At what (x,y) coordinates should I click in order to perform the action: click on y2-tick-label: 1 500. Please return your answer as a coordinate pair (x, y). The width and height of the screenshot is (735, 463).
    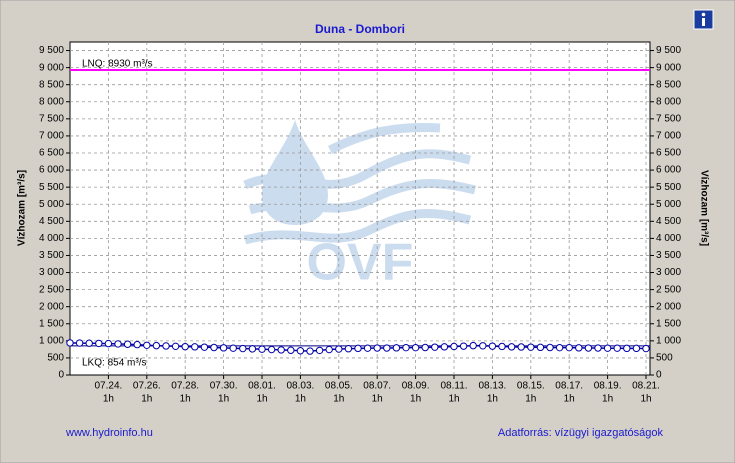
    Looking at the image, I should click on (668, 323).